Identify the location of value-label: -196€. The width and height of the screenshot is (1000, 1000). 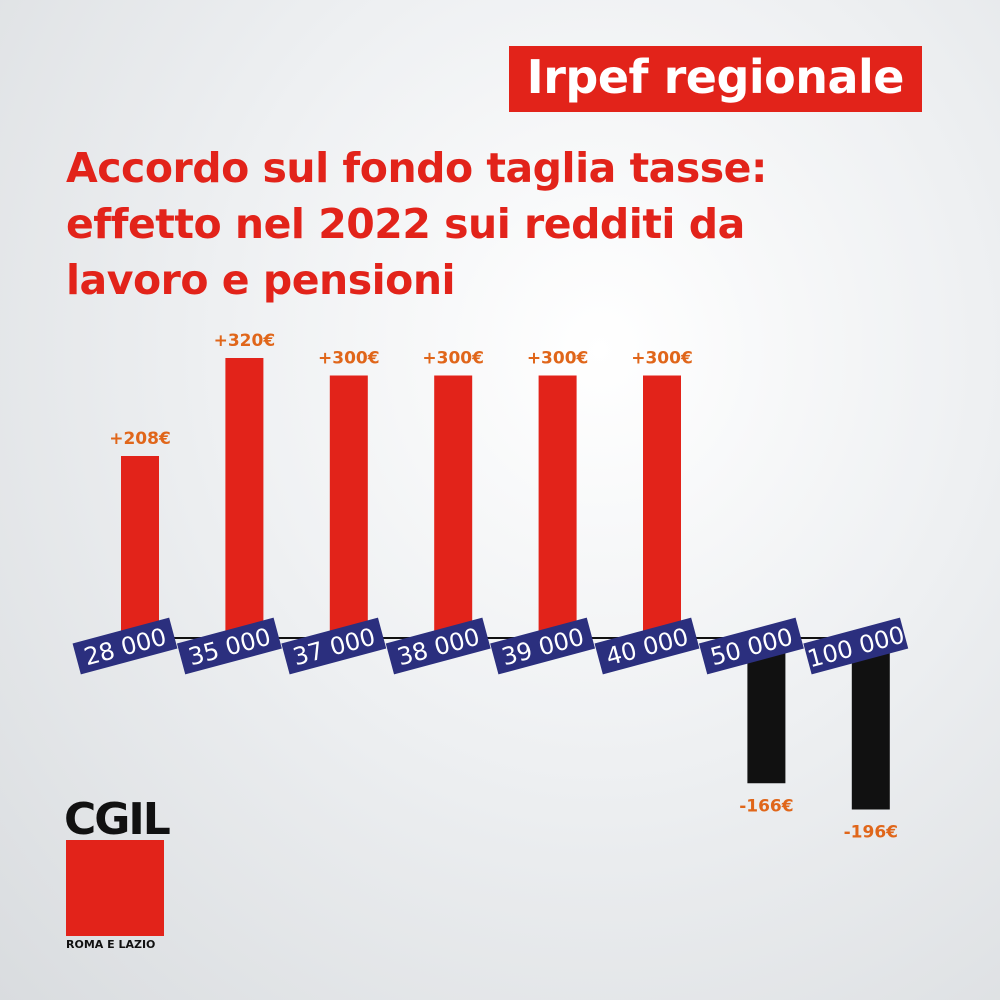
(871, 833).